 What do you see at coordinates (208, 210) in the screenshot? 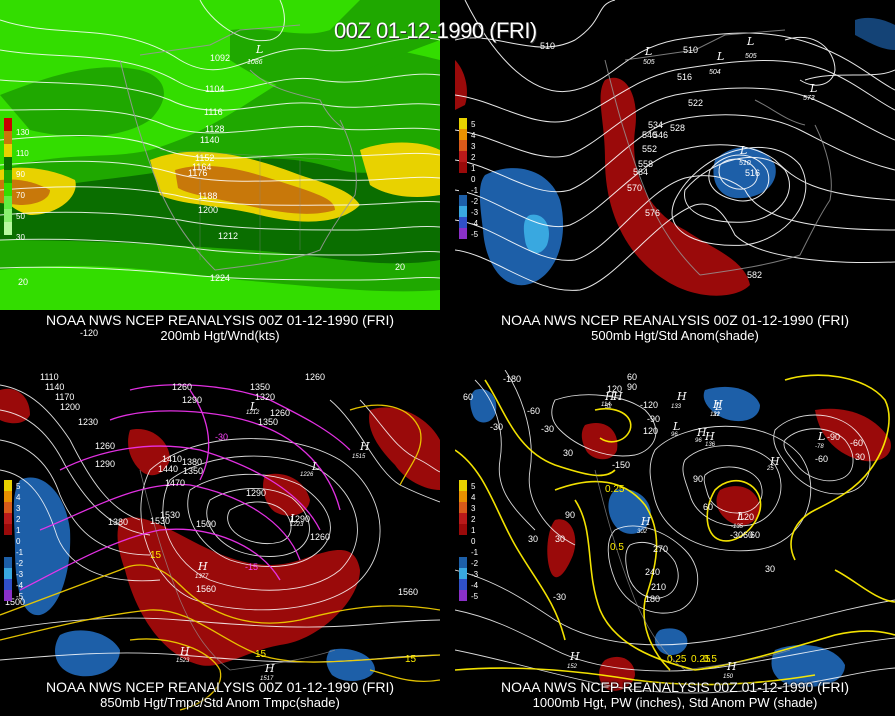
I see `contour-label: 1200` at bounding box center [208, 210].